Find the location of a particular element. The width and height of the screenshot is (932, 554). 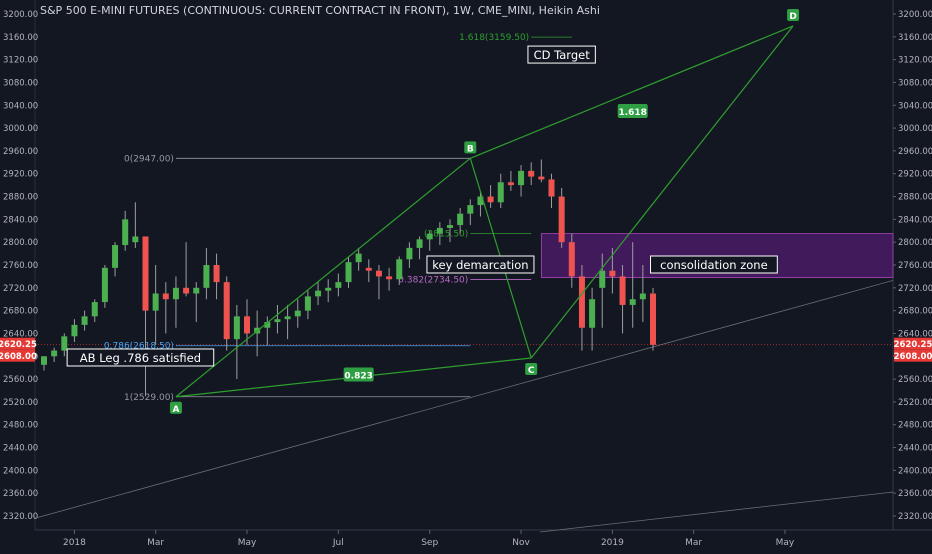

pattern-line-bd is located at coordinates (632, 92).